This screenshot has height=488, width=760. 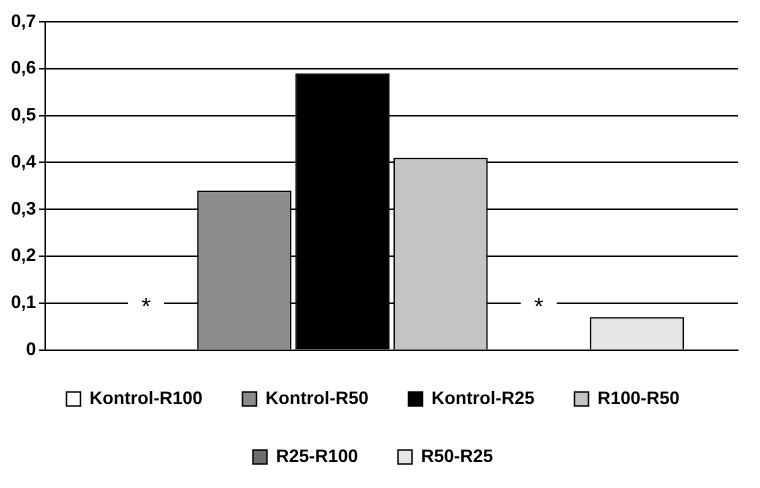 I want to click on legend-label: Kontrol-R100, so click(x=145, y=398).